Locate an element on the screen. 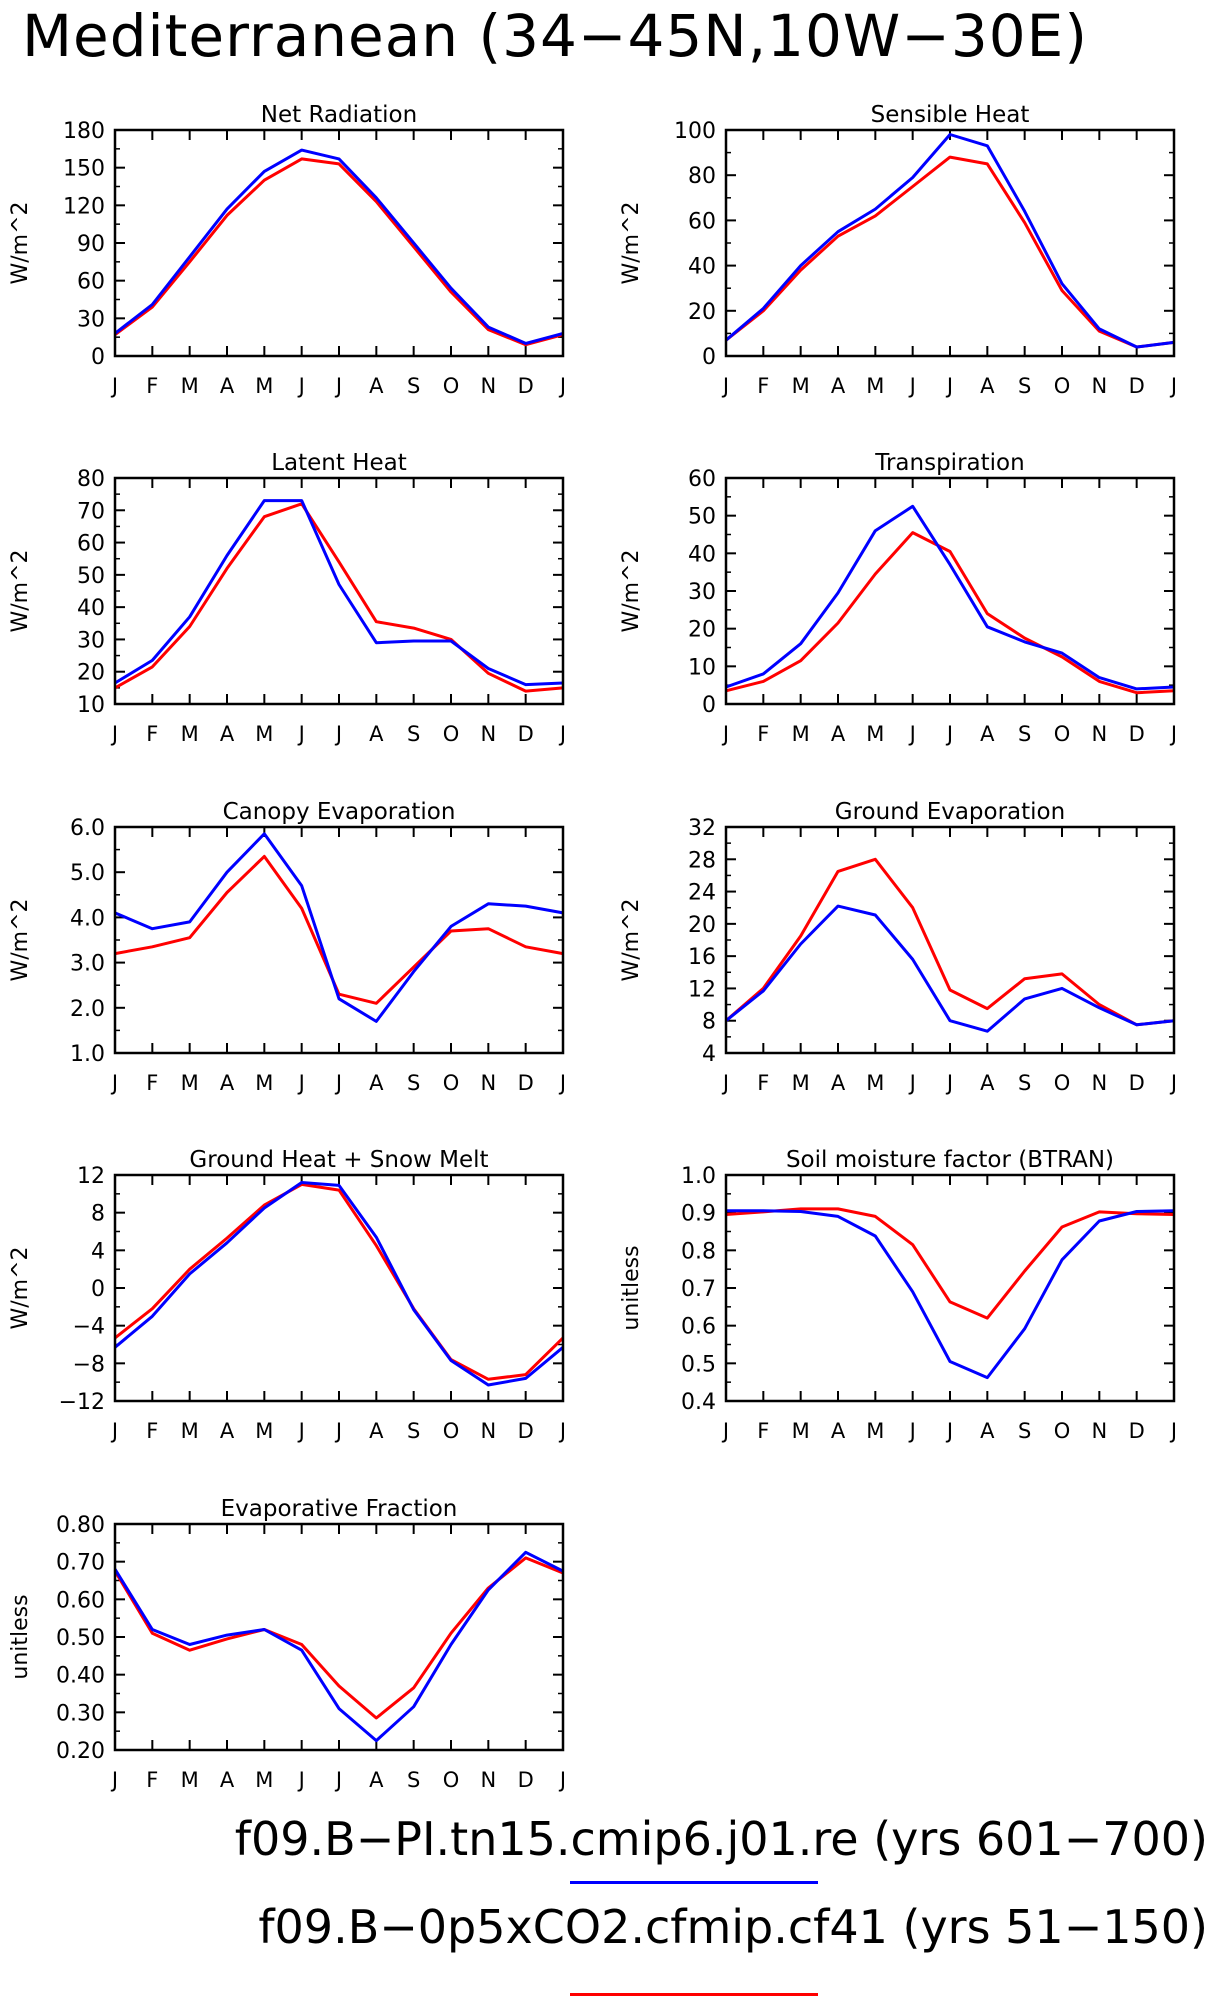  chart-title: Latent Heat is located at coordinates (339, 463).